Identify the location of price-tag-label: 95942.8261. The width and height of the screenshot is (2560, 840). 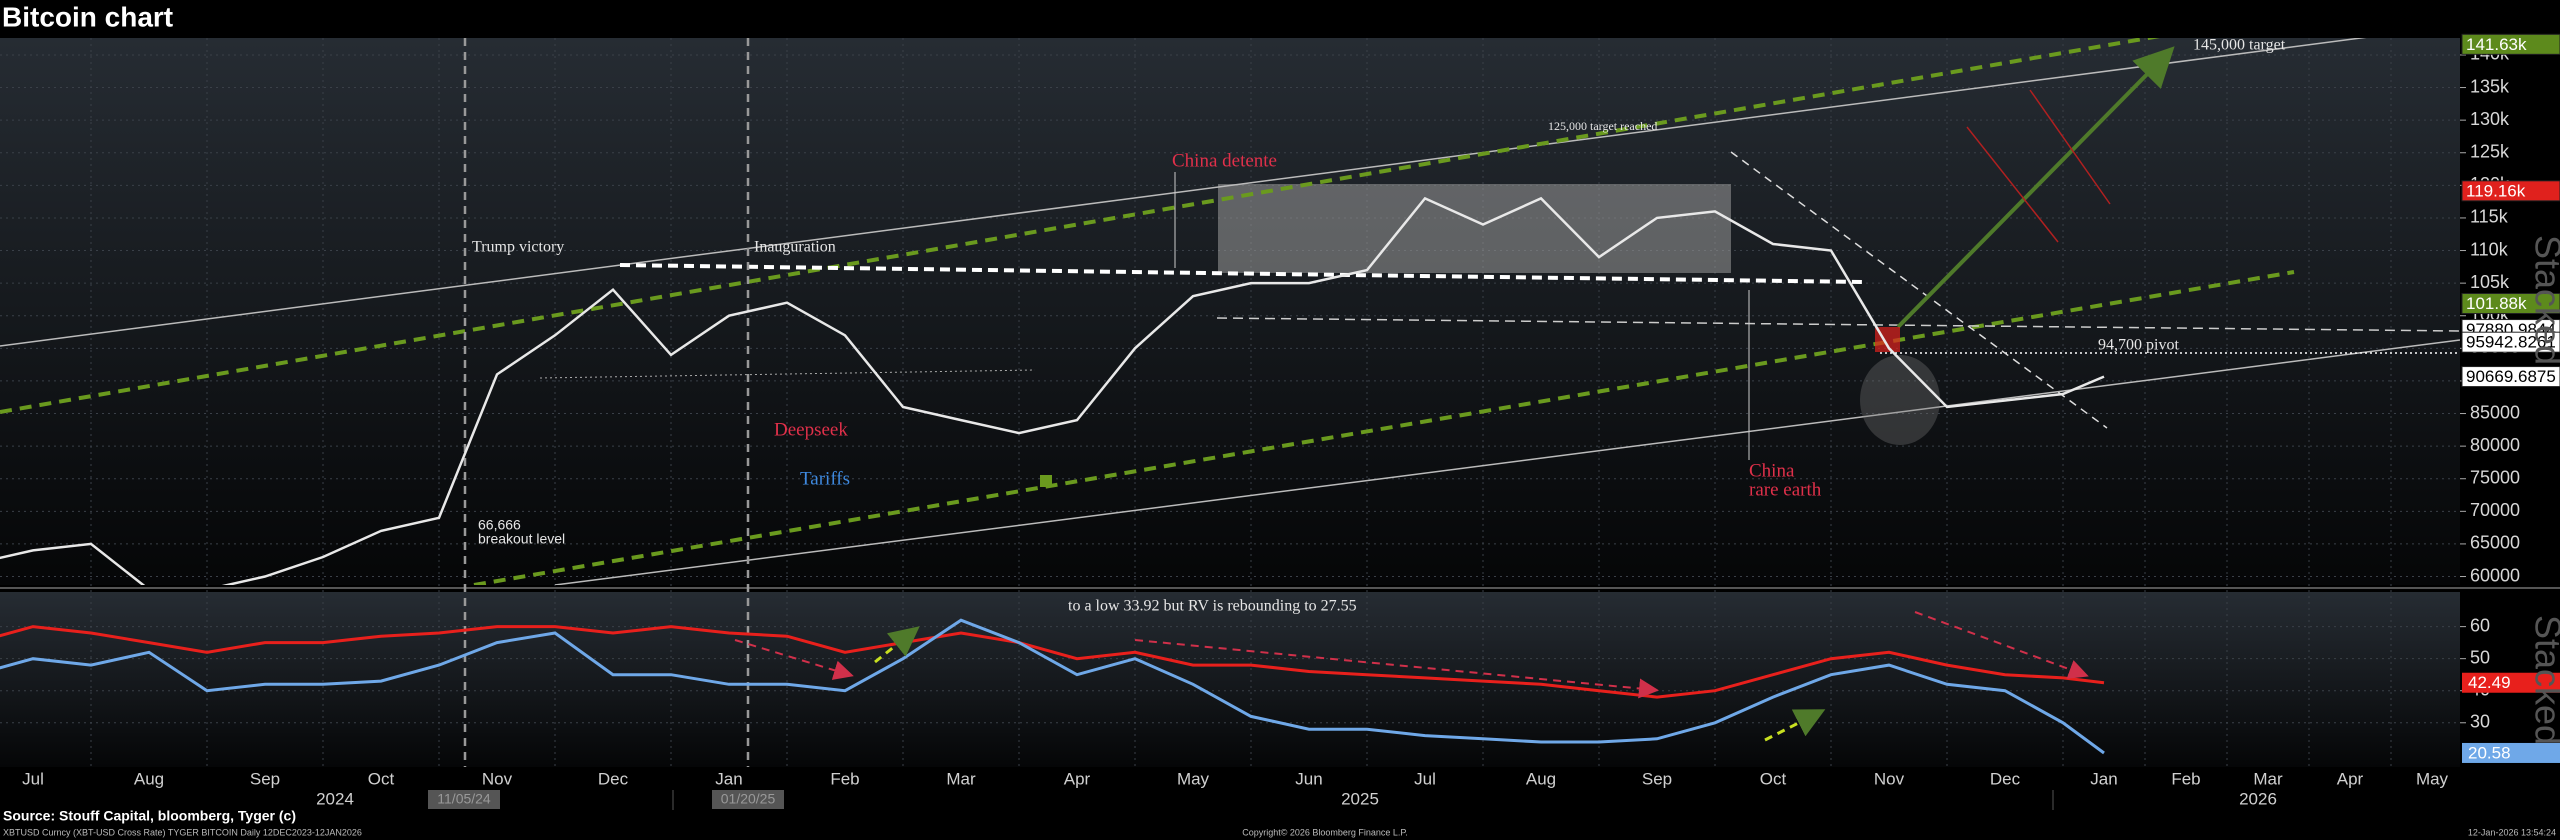
(2511, 342).